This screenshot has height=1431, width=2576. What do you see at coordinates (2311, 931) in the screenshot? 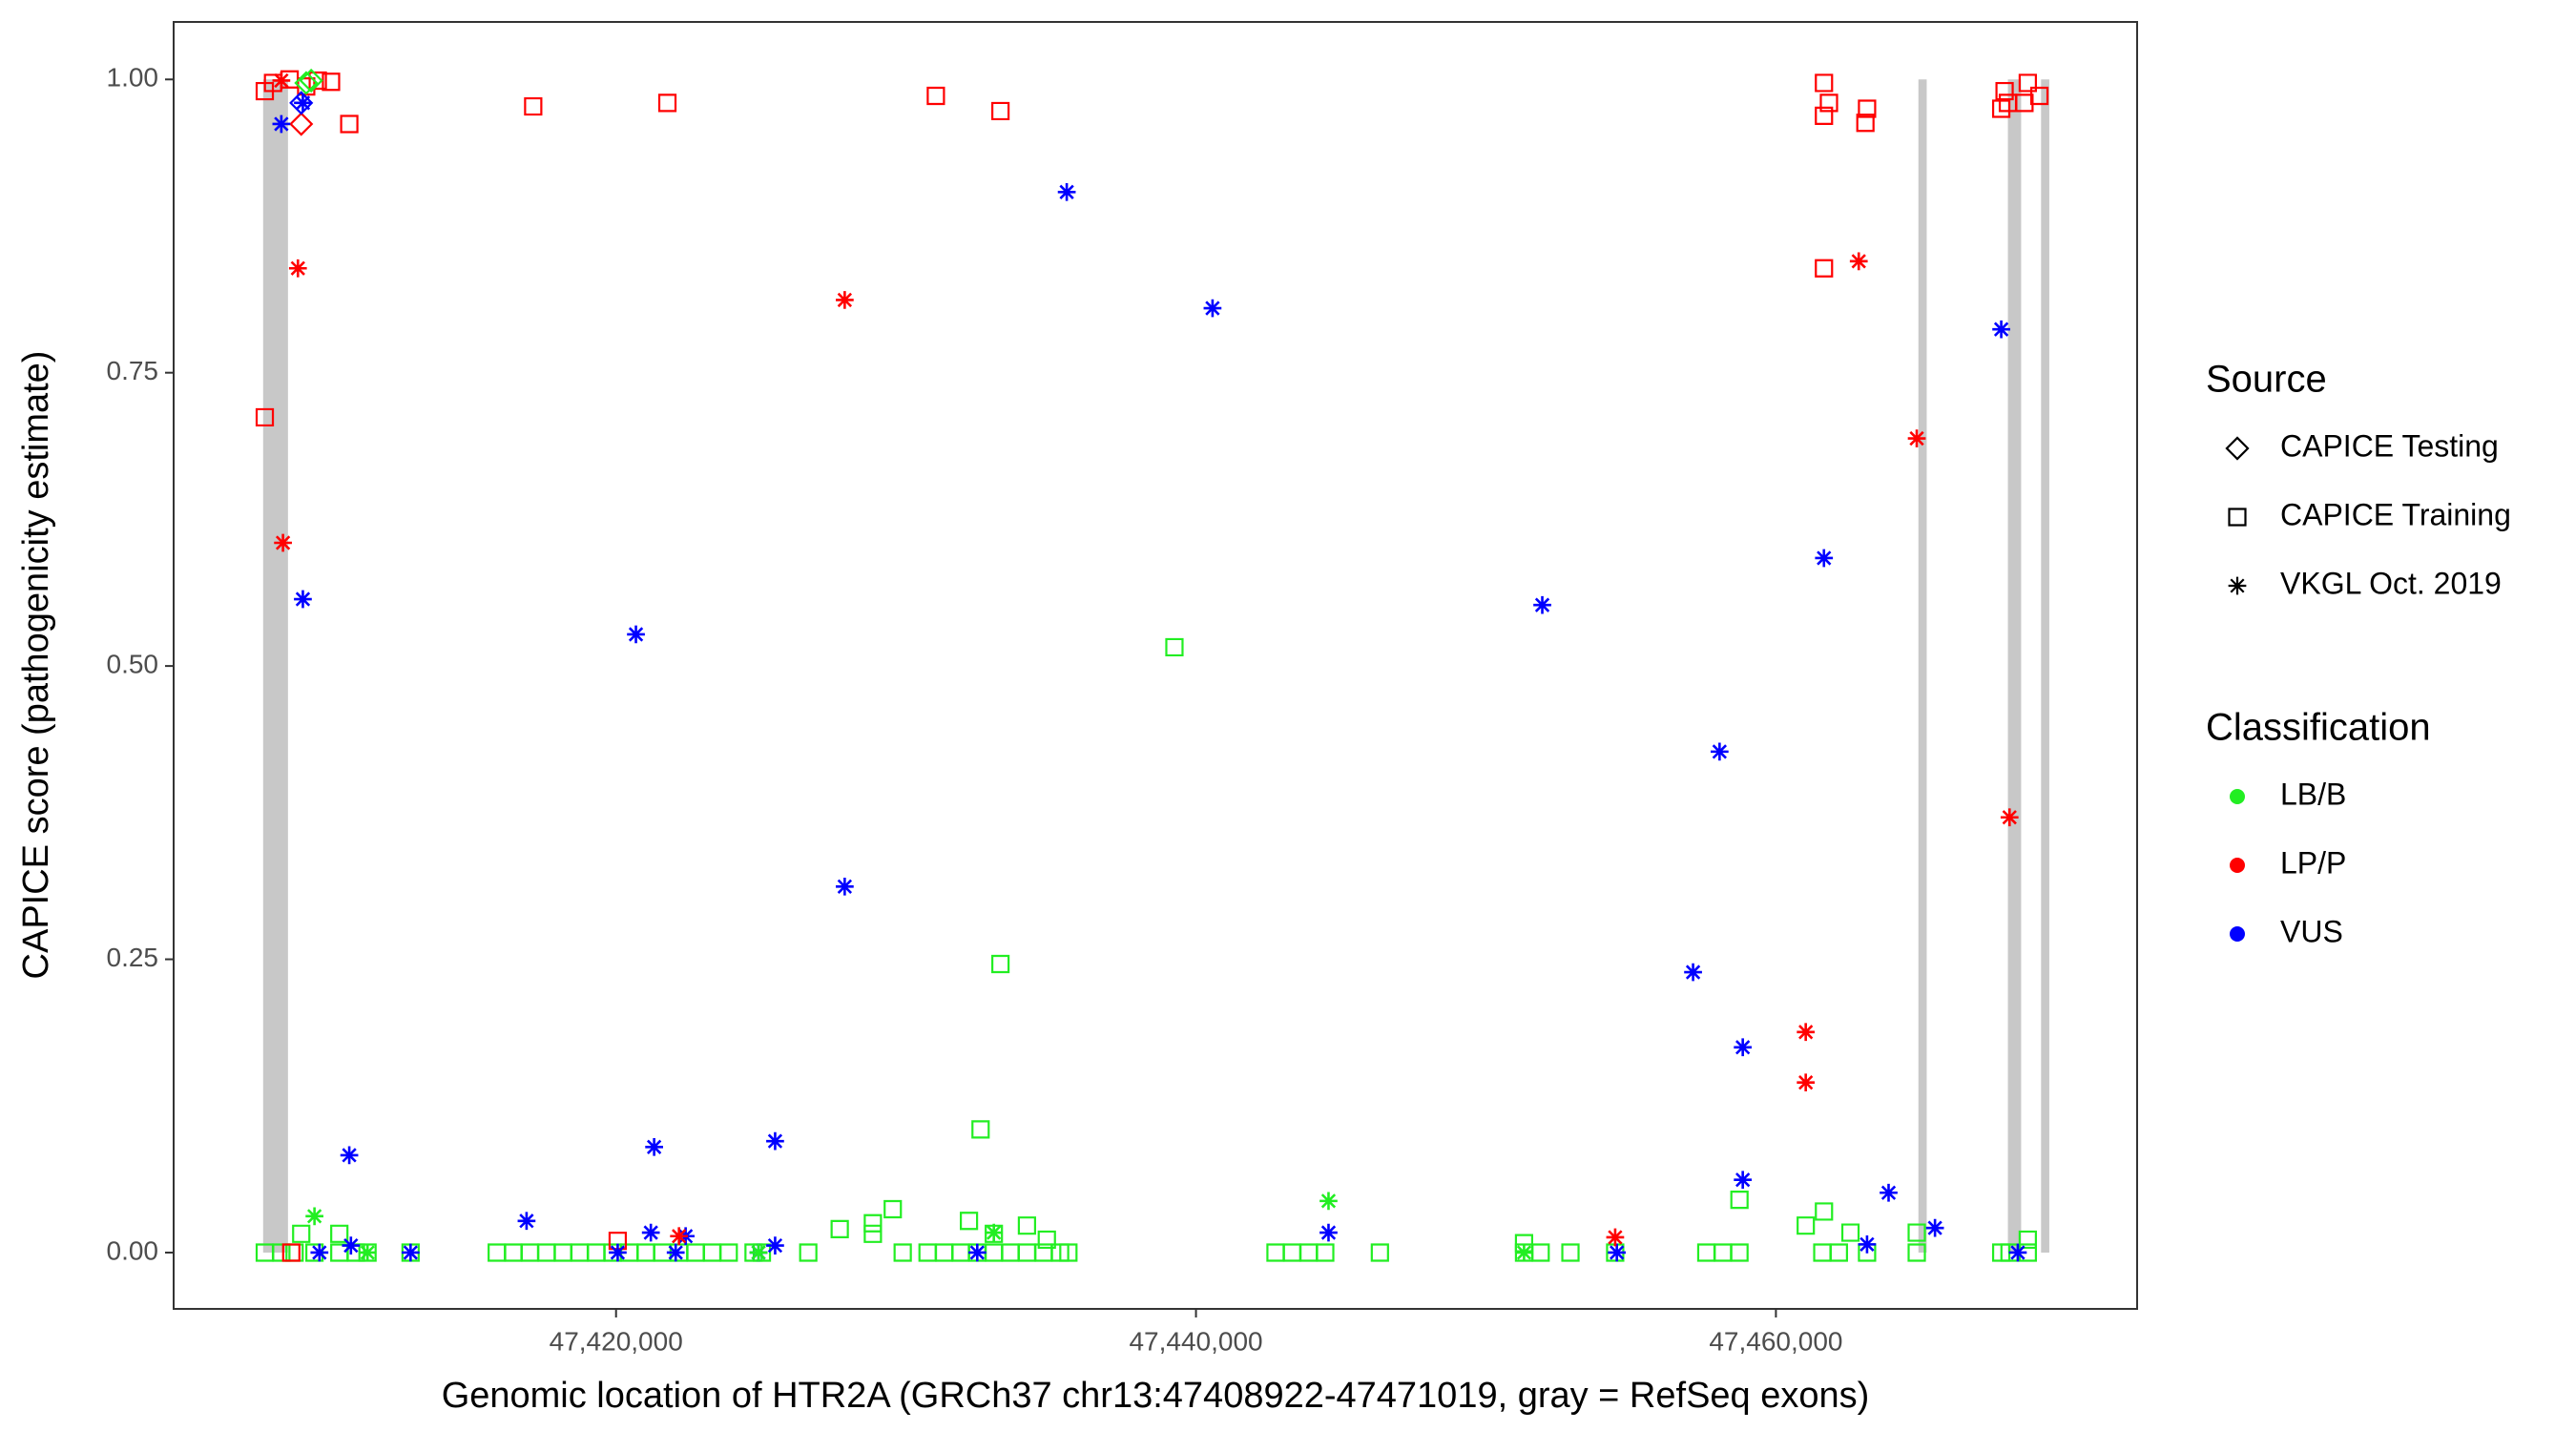
I see `legend-label: VUS` at bounding box center [2311, 931].